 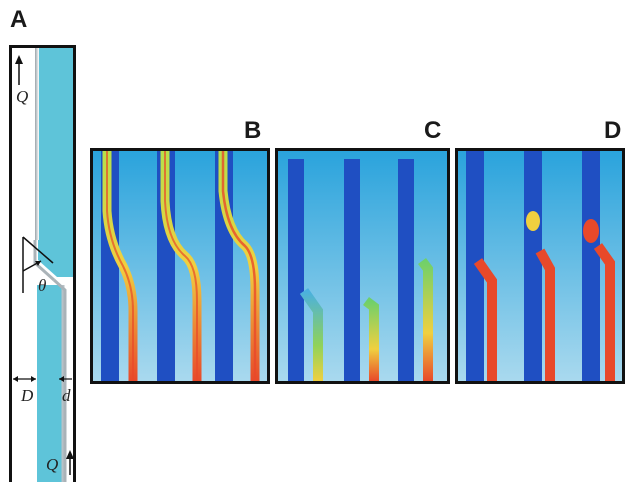 I want to click on schematic-panel, so click(x=43, y=263).